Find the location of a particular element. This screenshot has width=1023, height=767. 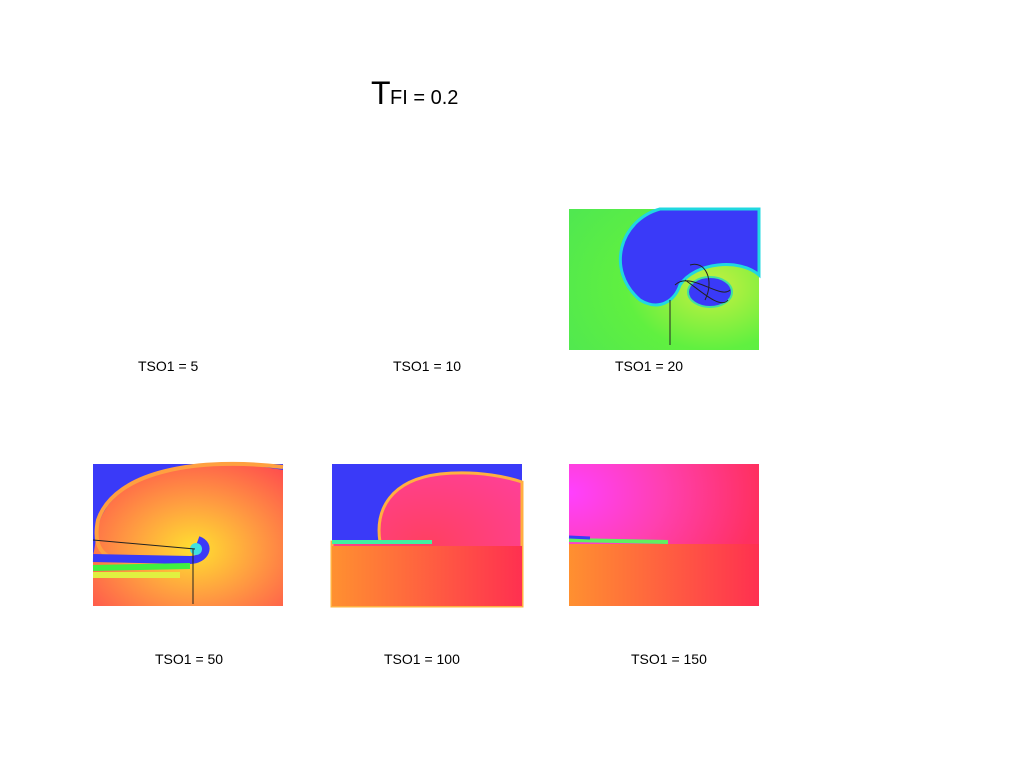

title-prefix: T is located at coordinates (381, 93).